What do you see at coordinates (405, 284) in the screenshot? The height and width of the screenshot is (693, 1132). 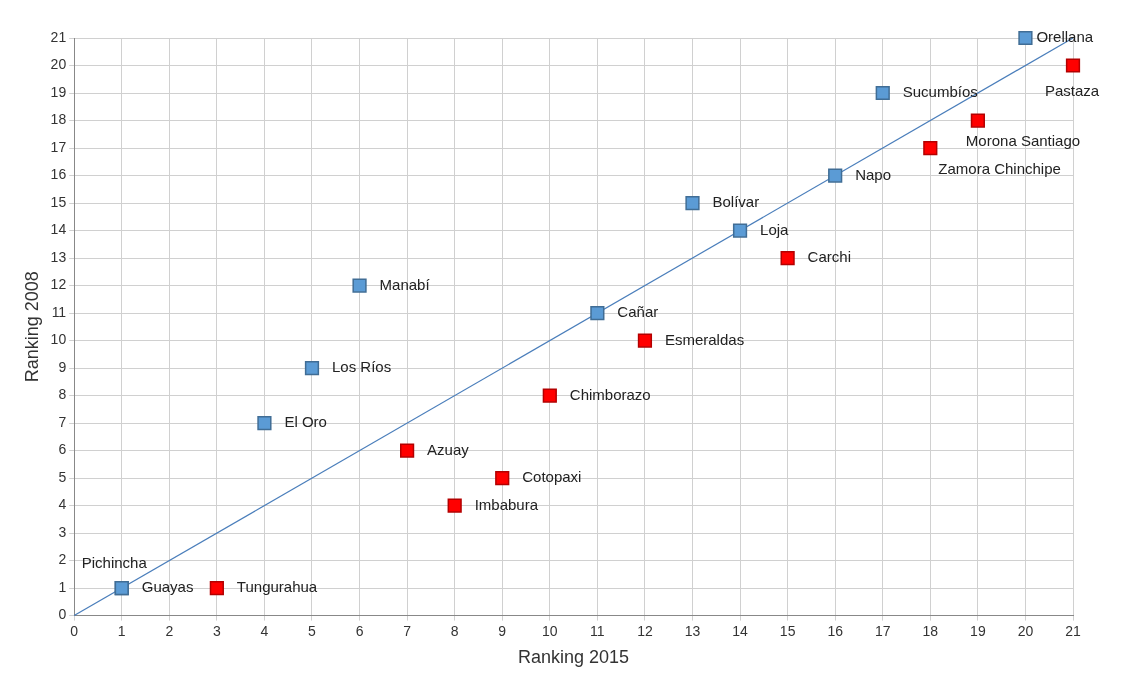 I see `annotation: Manabí` at bounding box center [405, 284].